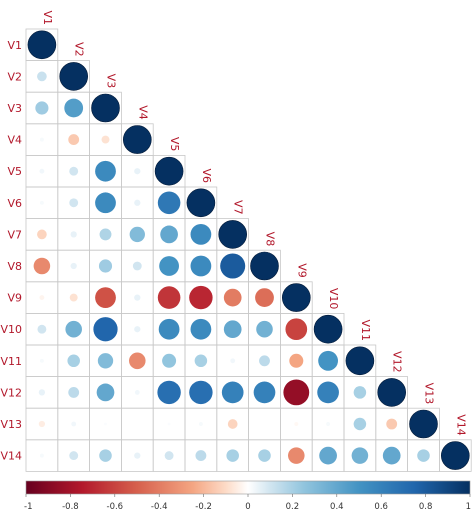 This screenshot has height=526, width=474. Describe the element at coordinates (137, 455) in the screenshot. I see `correlation-circle-V14-V4` at that location.